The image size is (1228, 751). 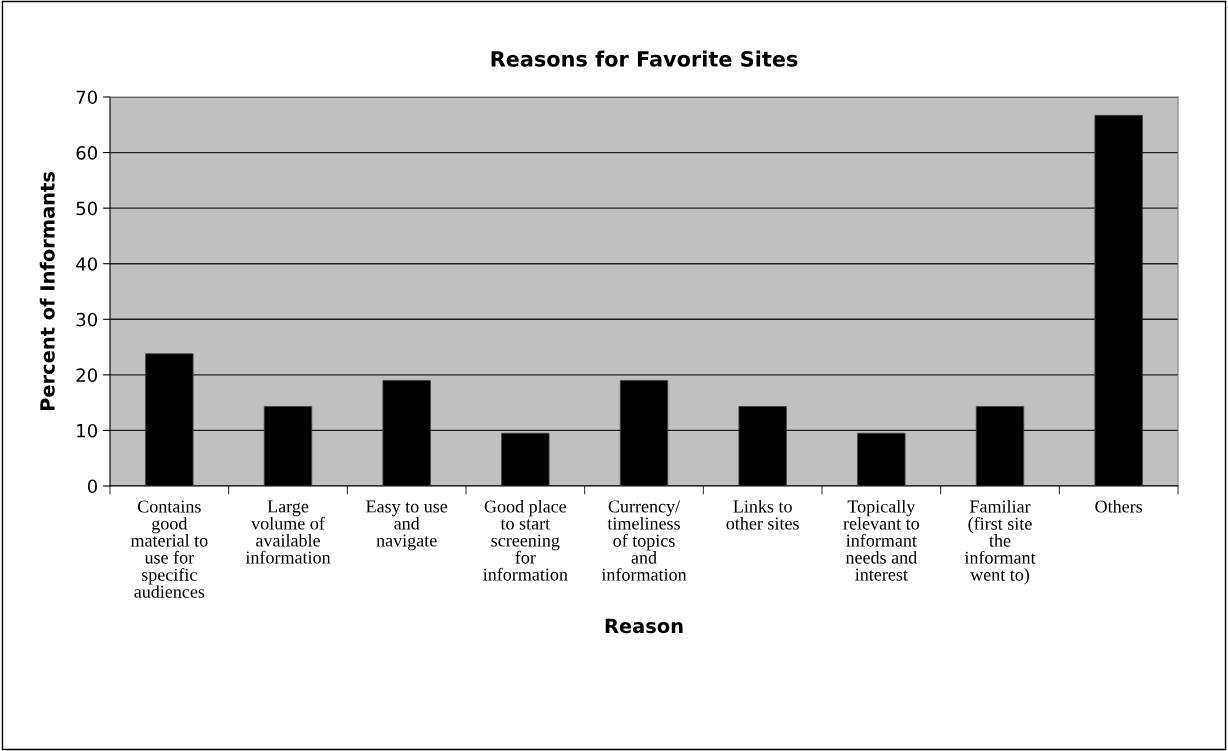 I want to click on y-tick-label: 0, so click(x=92, y=486).